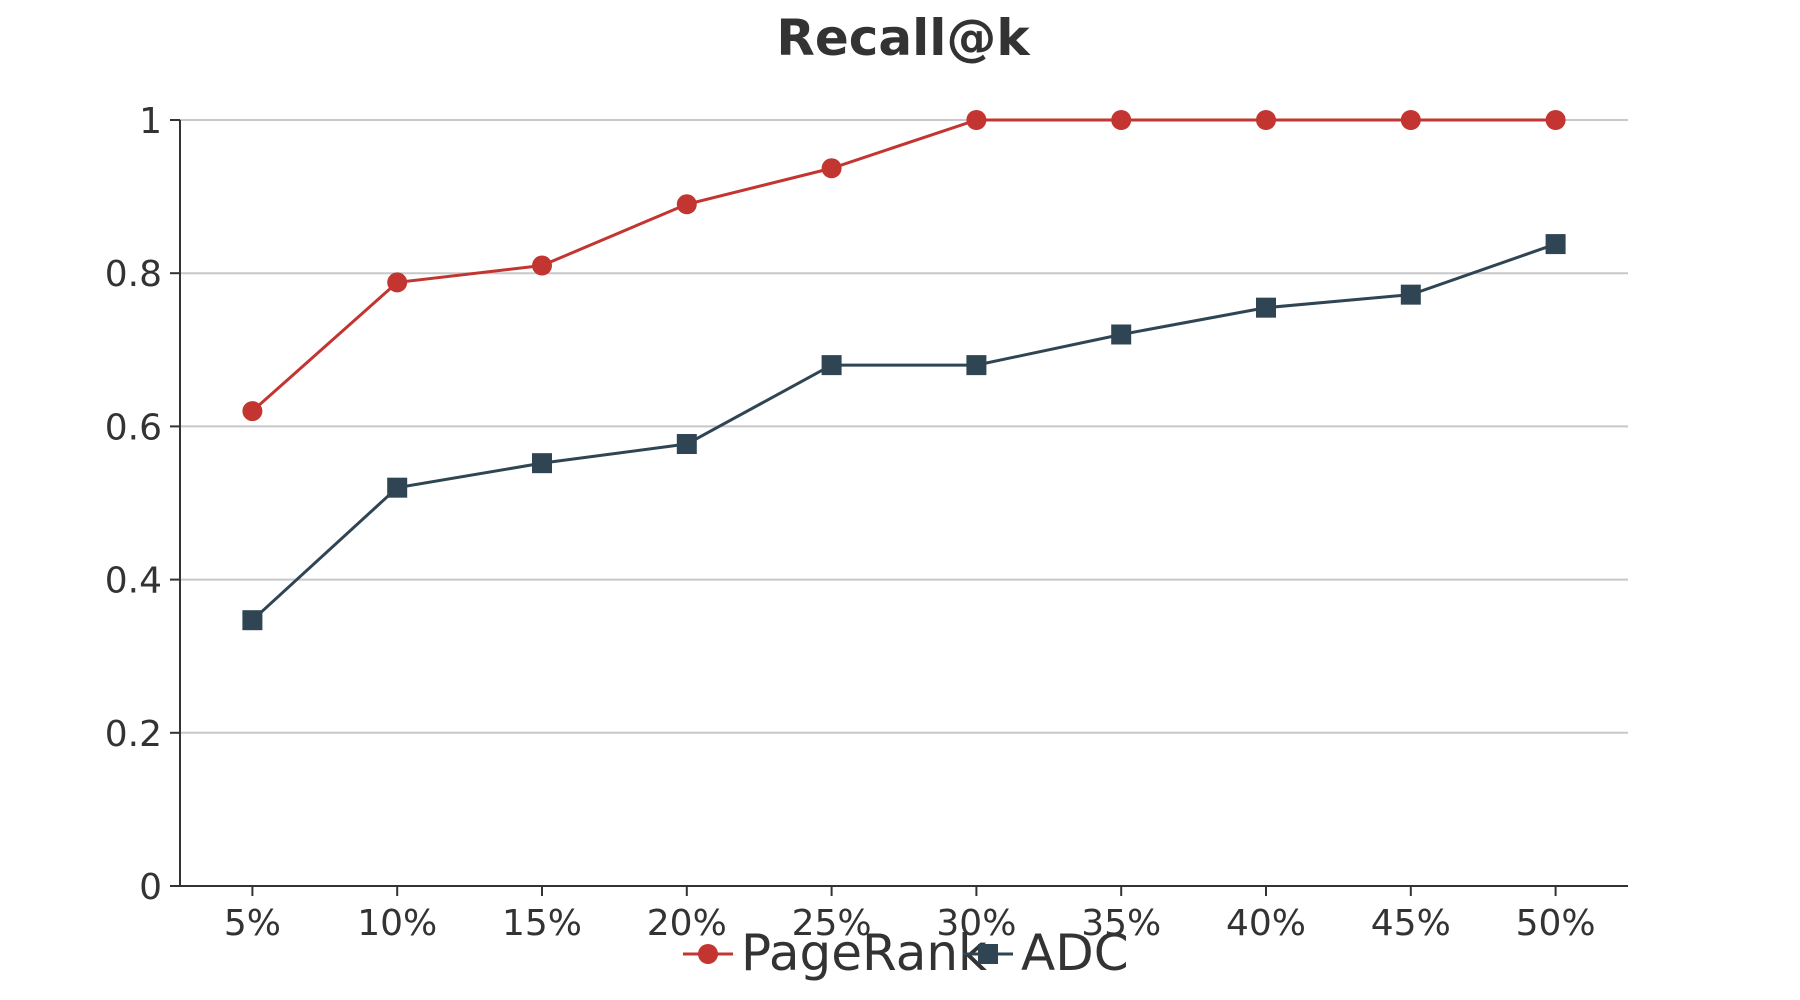  Describe the element at coordinates (150, 121) in the screenshot. I see `y-tick-label: 1` at that location.